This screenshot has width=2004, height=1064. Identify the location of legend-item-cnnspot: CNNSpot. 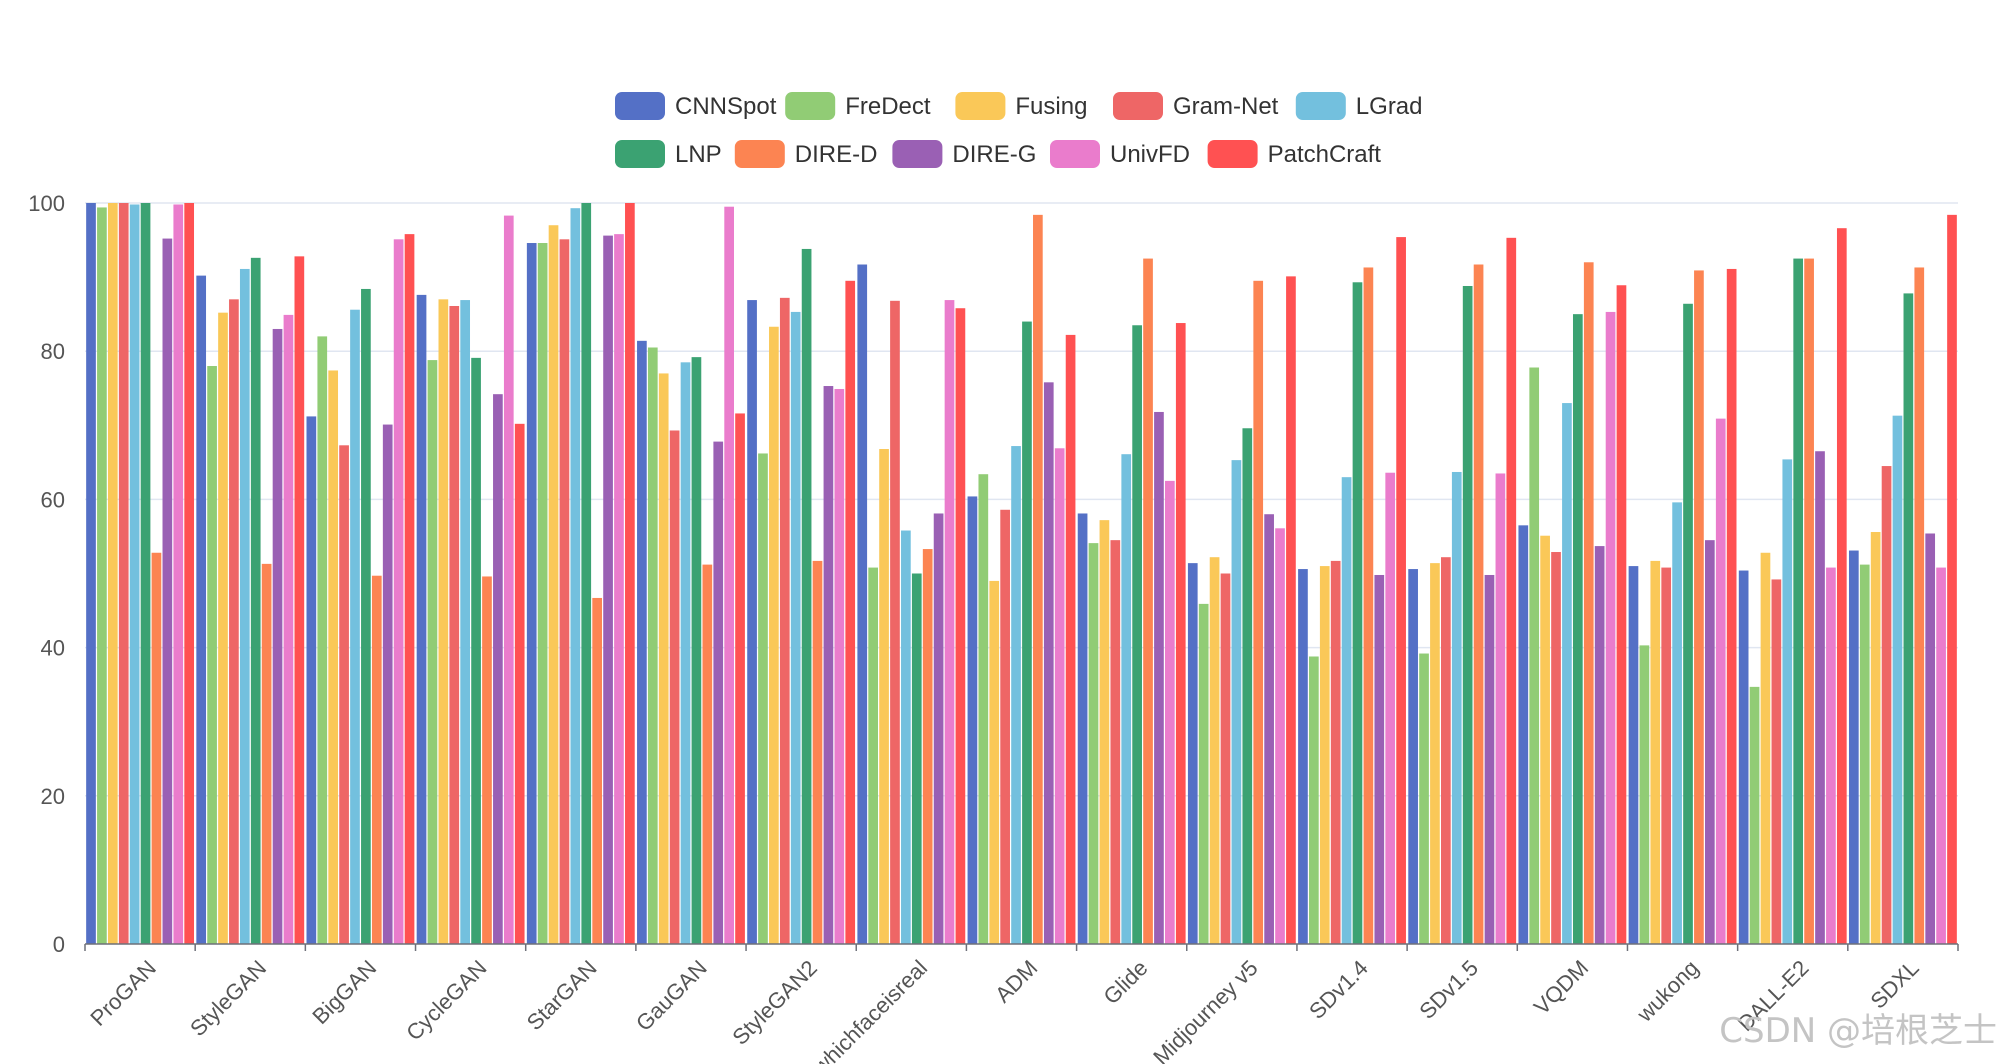
(696, 106).